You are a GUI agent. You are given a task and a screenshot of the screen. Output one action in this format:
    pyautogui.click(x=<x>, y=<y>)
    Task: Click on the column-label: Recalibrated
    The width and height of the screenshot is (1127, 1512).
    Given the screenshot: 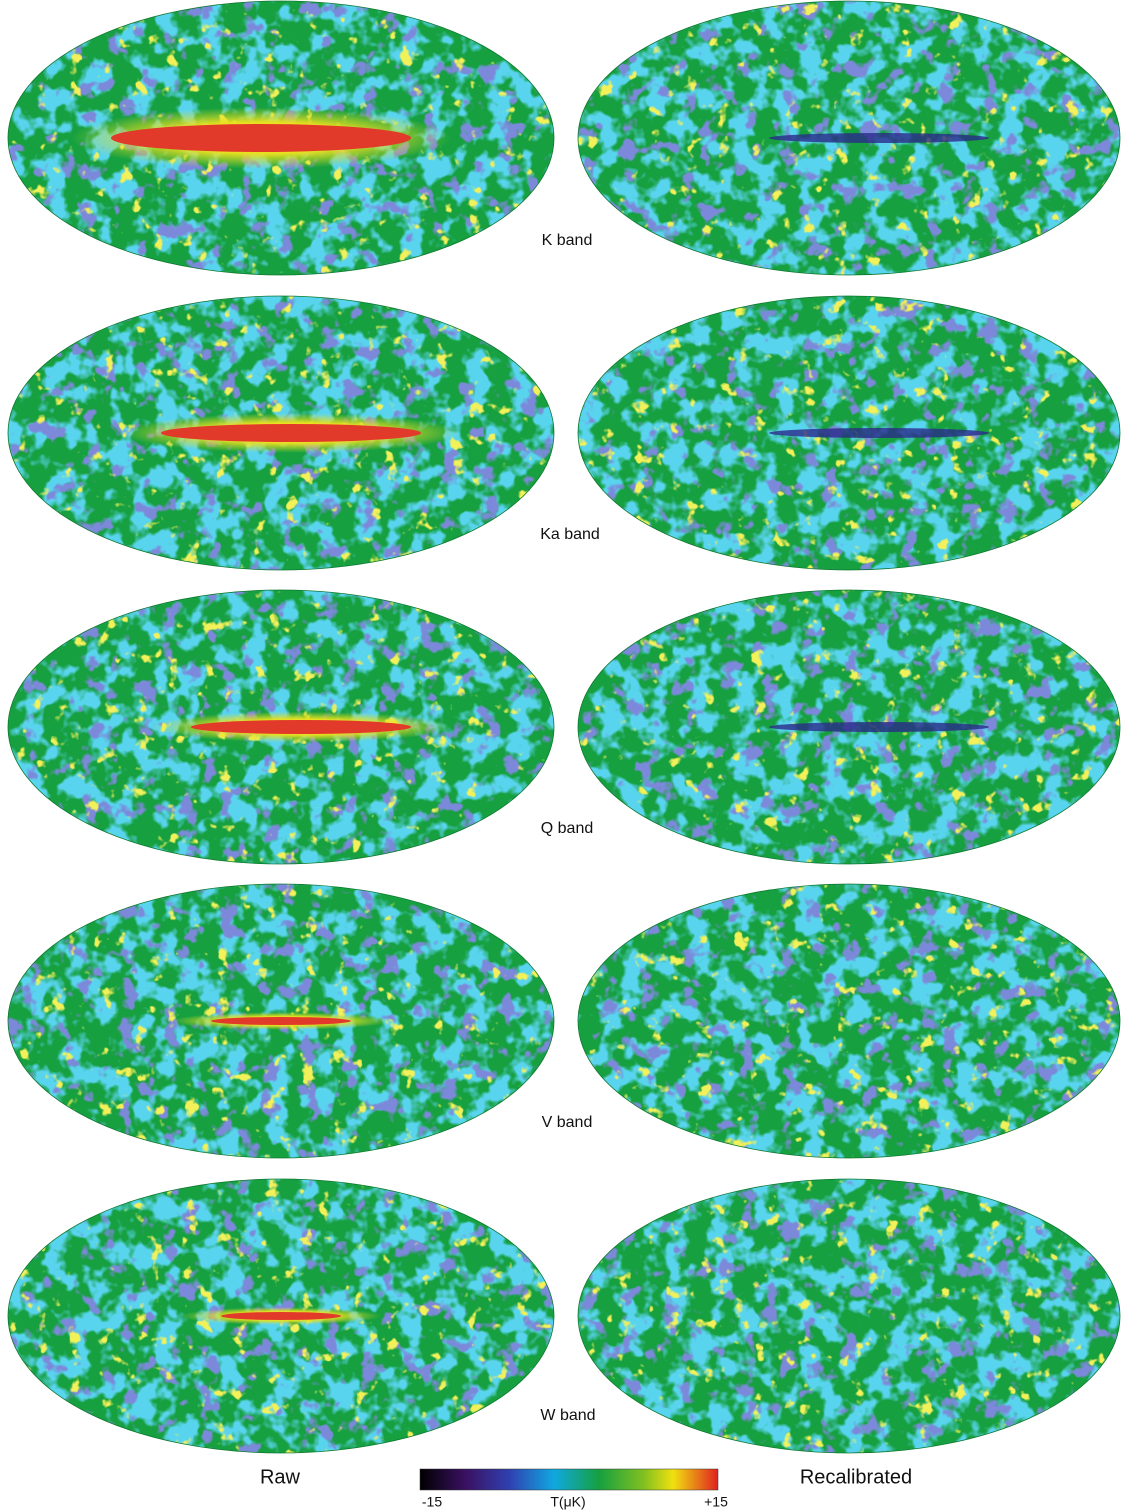 What is the action you would take?
    pyautogui.click(x=856, y=1477)
    